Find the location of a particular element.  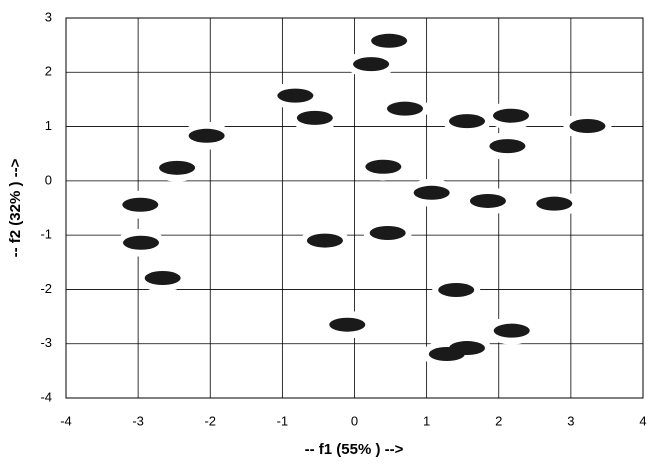

x-tick-label: 4 is located at coordinates (642, 420).